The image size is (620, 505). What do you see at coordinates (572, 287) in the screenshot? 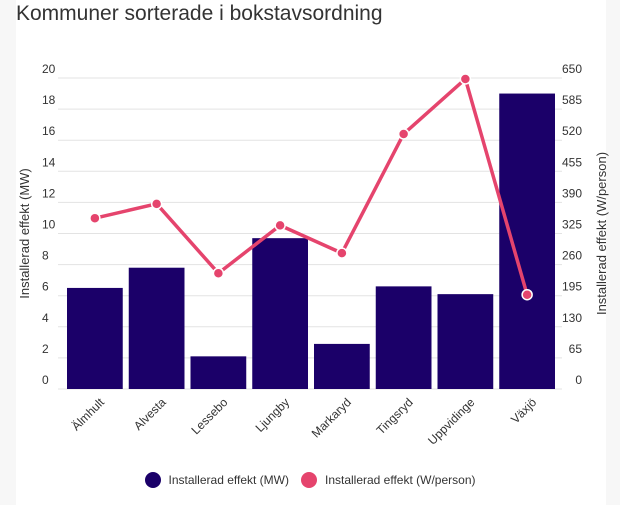
I see `y2-tick-label: 195` at bounding box center [572, 287].